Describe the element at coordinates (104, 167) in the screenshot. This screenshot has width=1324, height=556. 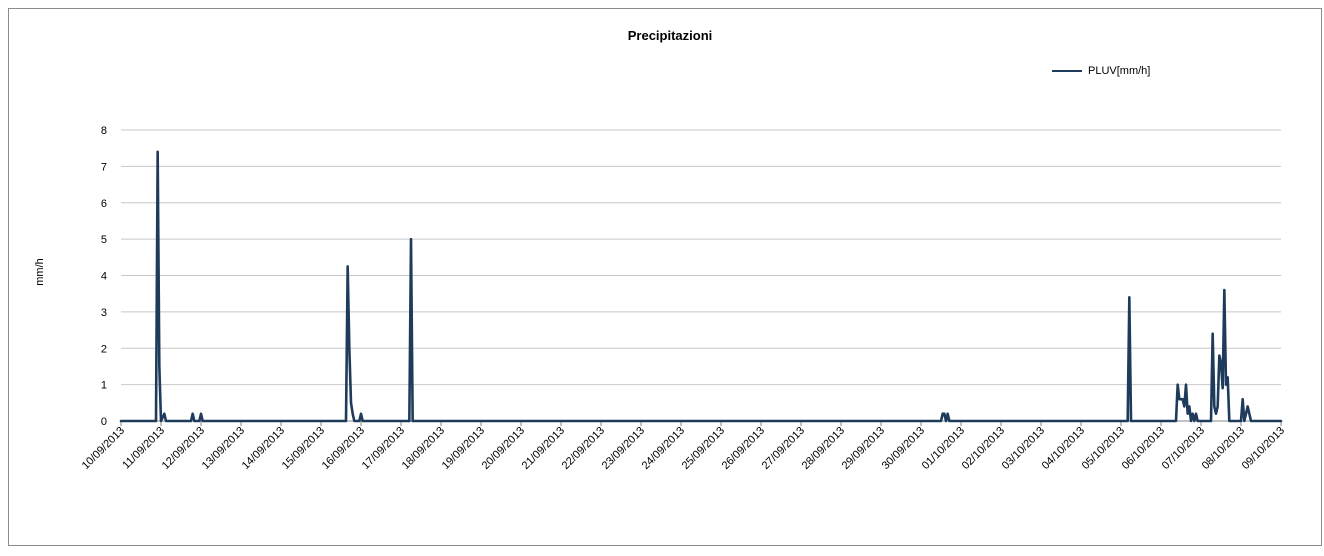
I see `y-tick-label: 7` at that location.